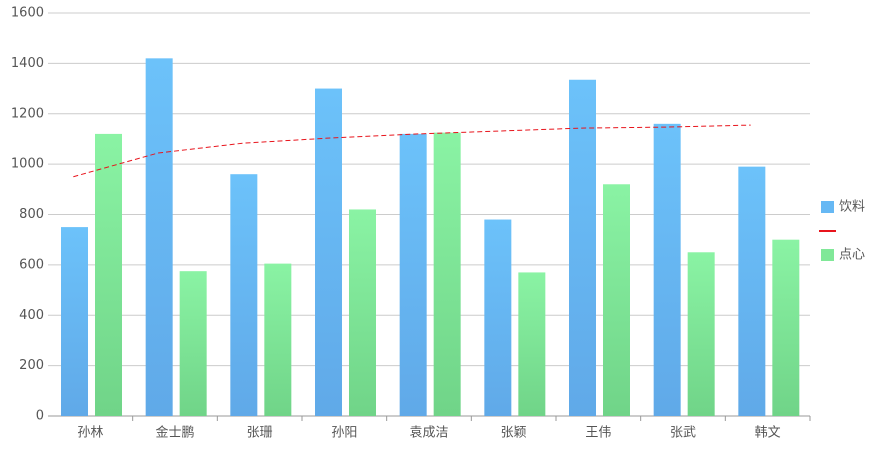 The width and height of the screenshot is (878, 455). Describe the element at coordinates (683, 433) in the screenshot. I see `x-tick-label: 张武` at that location.